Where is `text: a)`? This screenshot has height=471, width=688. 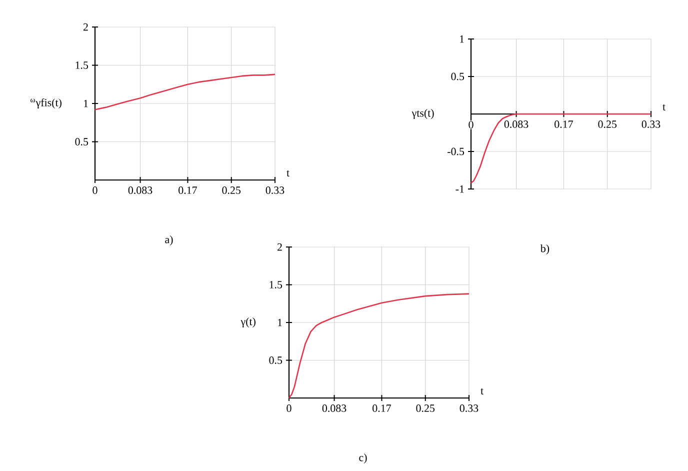
text: a) is located at coordinates (169, 241).